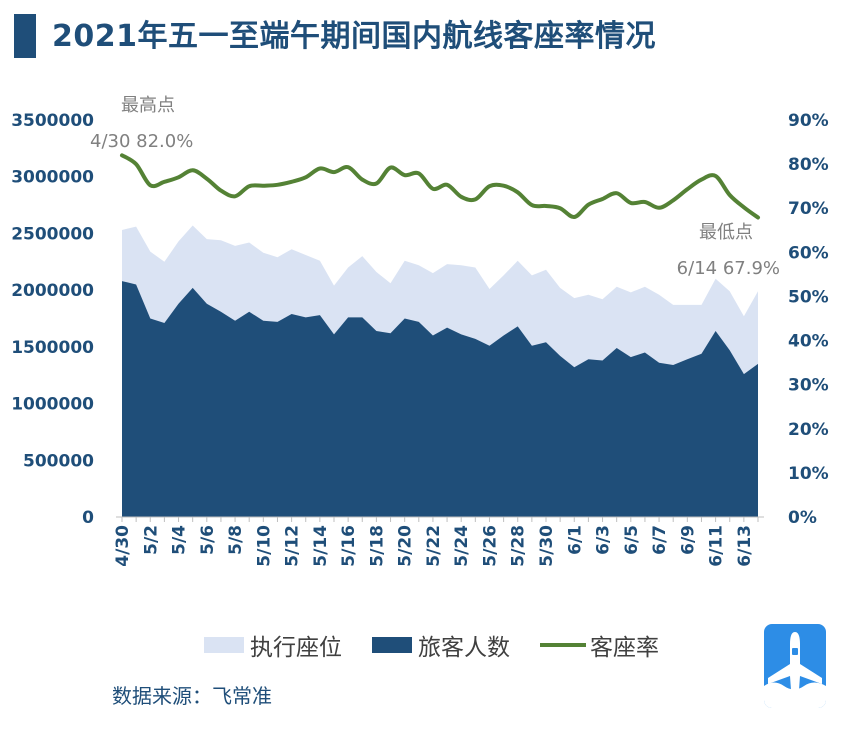 The height and width of the screenshot is (754, 854). I want to click on annotation-max-value: 4/30 82.0%, so click(141, 141).